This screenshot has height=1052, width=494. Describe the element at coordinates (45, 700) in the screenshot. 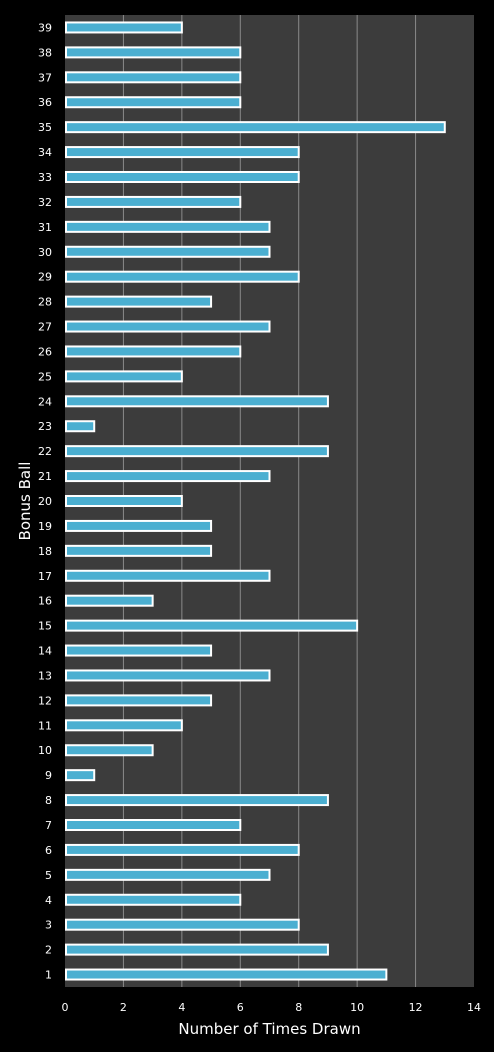

I see `y-tick-label-12: 12` at that location.